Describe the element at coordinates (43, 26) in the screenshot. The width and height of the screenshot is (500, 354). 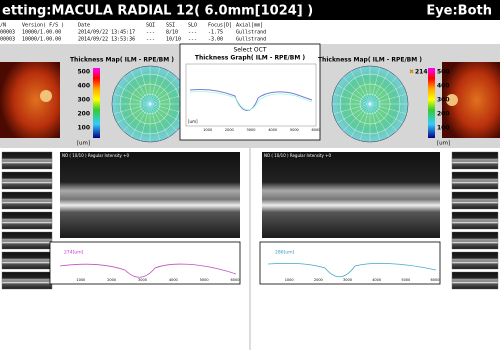
I see `column-header: Version( F/S )` at that location.